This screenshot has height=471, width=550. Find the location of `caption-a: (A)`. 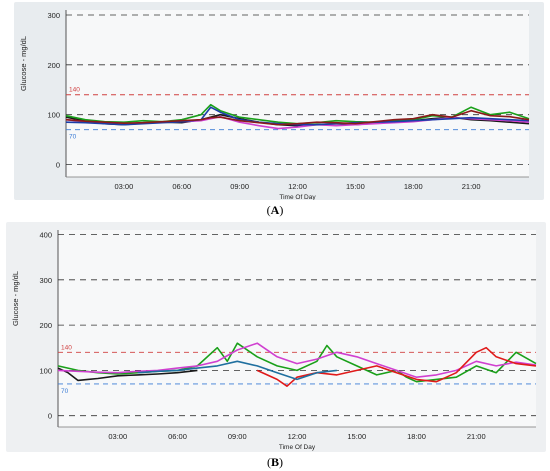

caption-a: (A) is located at coordinates (275, 210).